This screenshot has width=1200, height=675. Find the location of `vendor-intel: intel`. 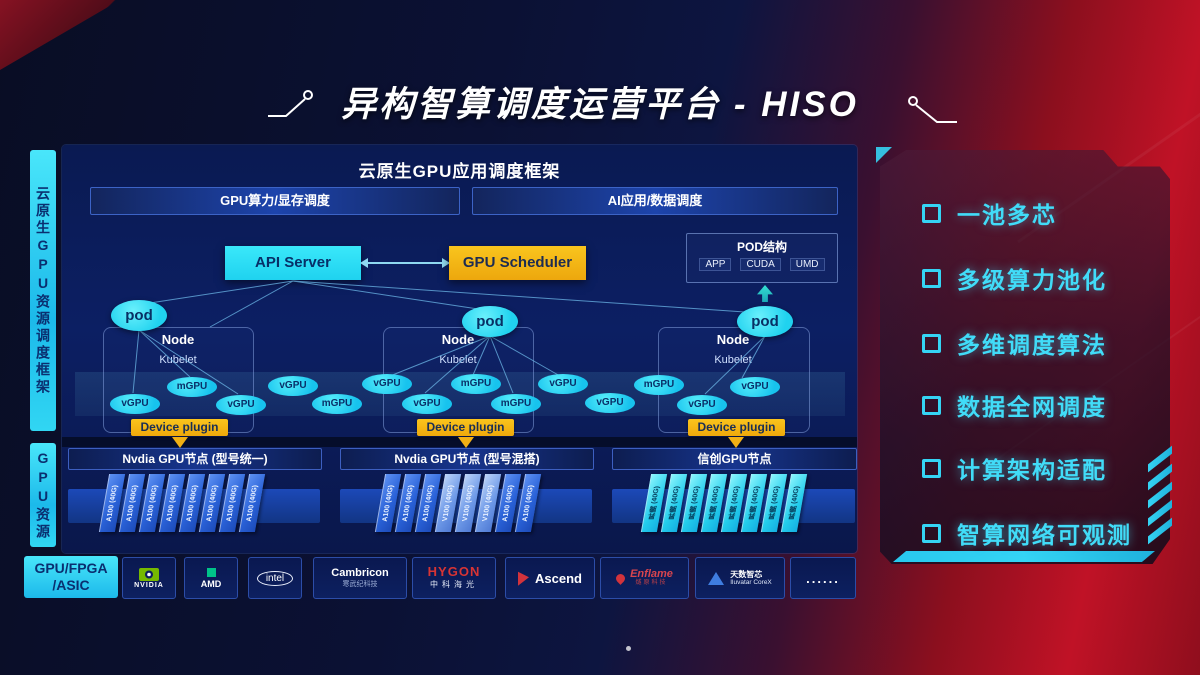

vendor-intel: intel is located at coordinates (275, 578).